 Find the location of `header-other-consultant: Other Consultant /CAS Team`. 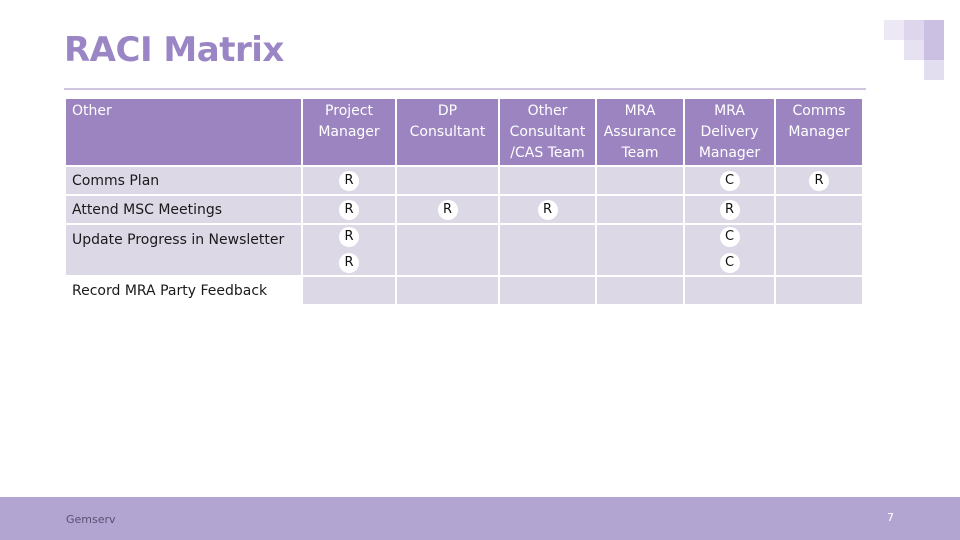

header-other-consultant: Other Consultant /CAS Team is located at coordinates (547, 132).